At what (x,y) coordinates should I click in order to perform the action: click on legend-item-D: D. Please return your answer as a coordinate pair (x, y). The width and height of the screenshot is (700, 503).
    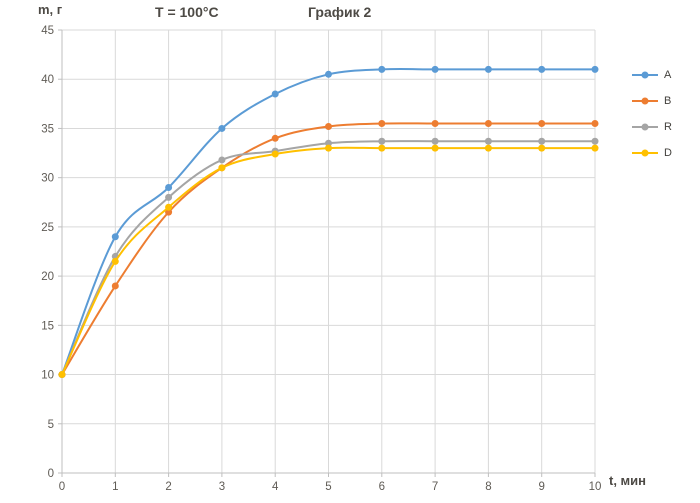
    Looking at the image, I should click on (652, 153).